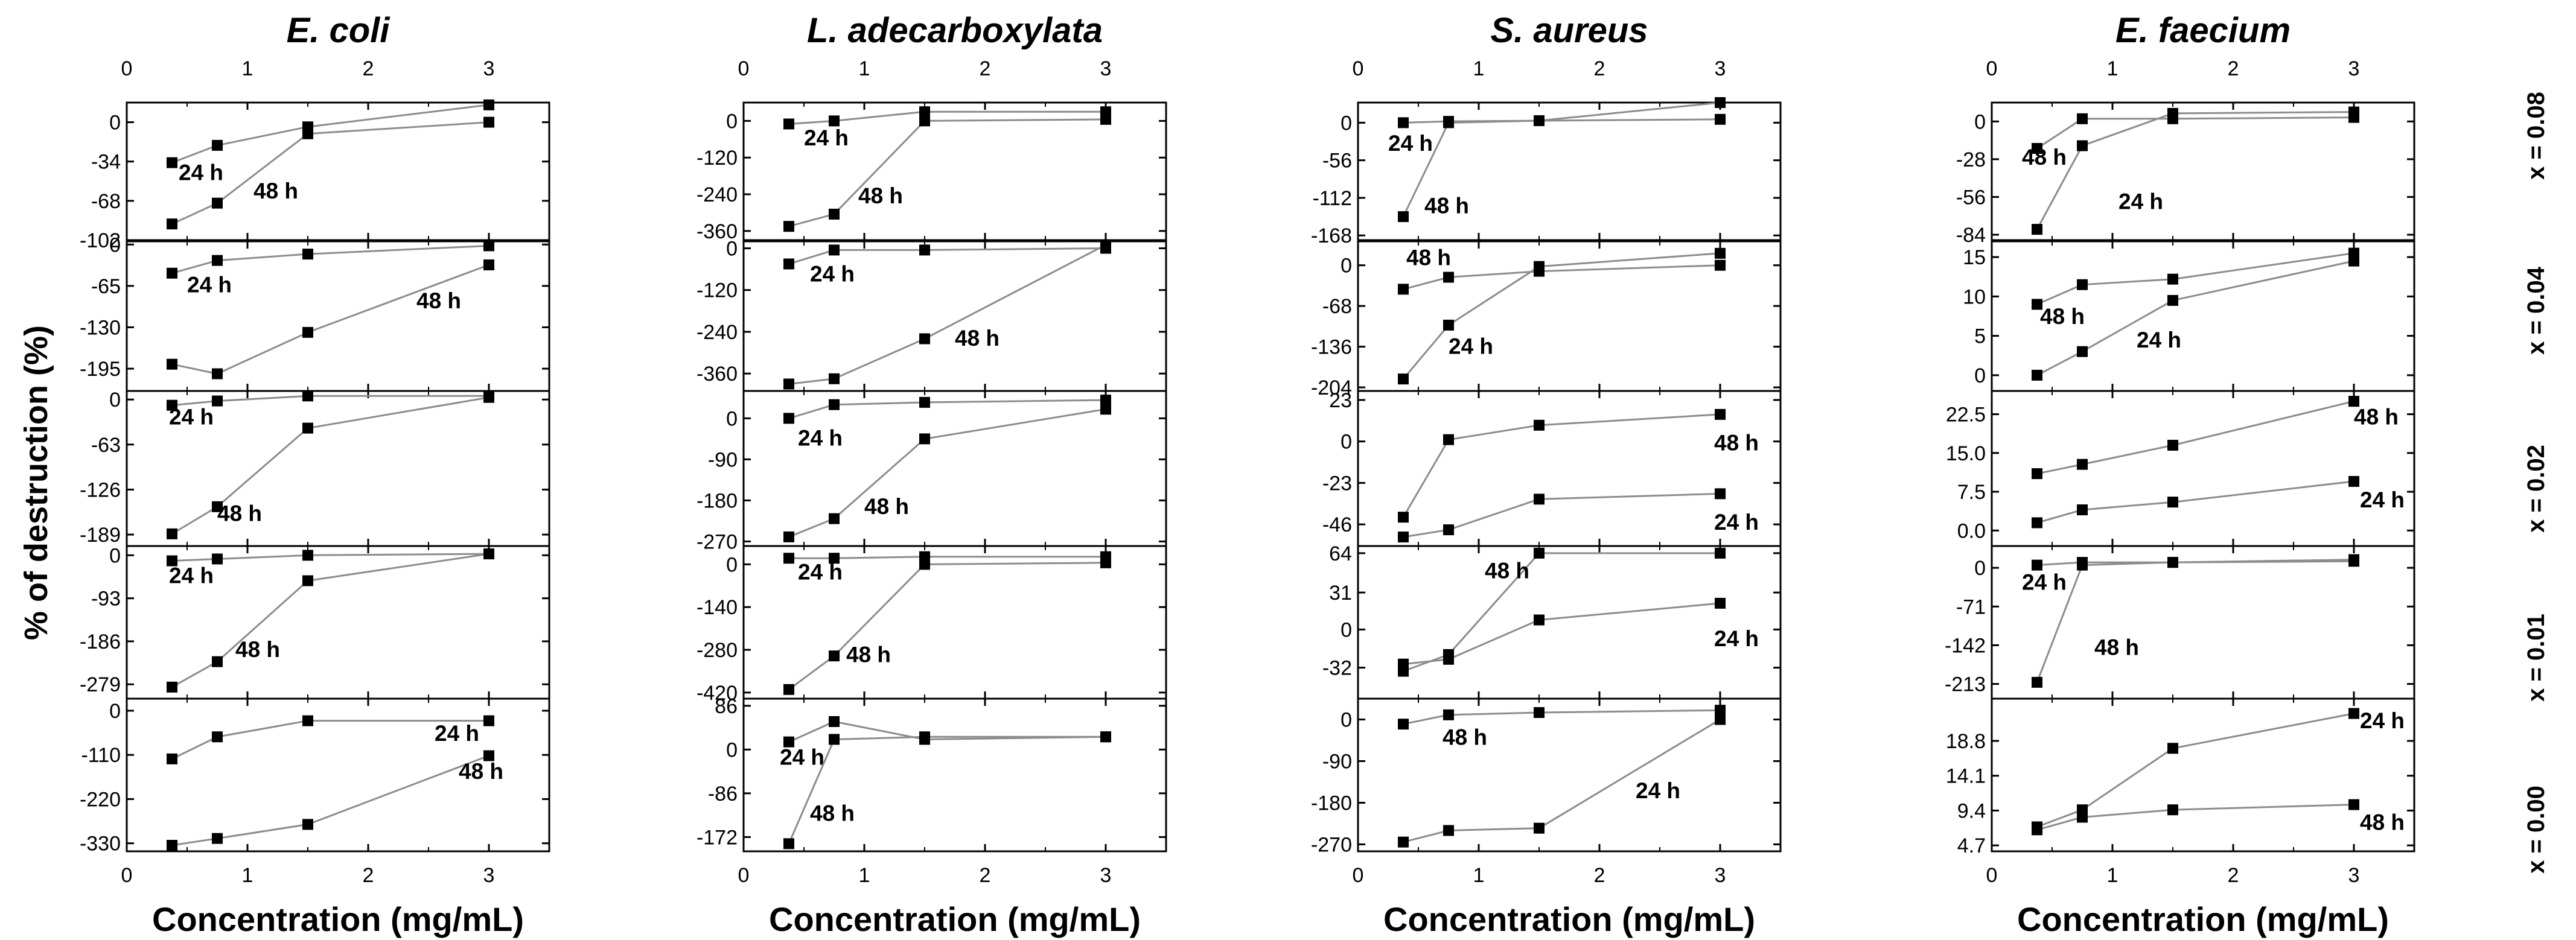  What do you see at coordinates (2536, 489) in the screenshot?
I see `row-label-x002: x = 0.02` at bounding box center [2536, 489].